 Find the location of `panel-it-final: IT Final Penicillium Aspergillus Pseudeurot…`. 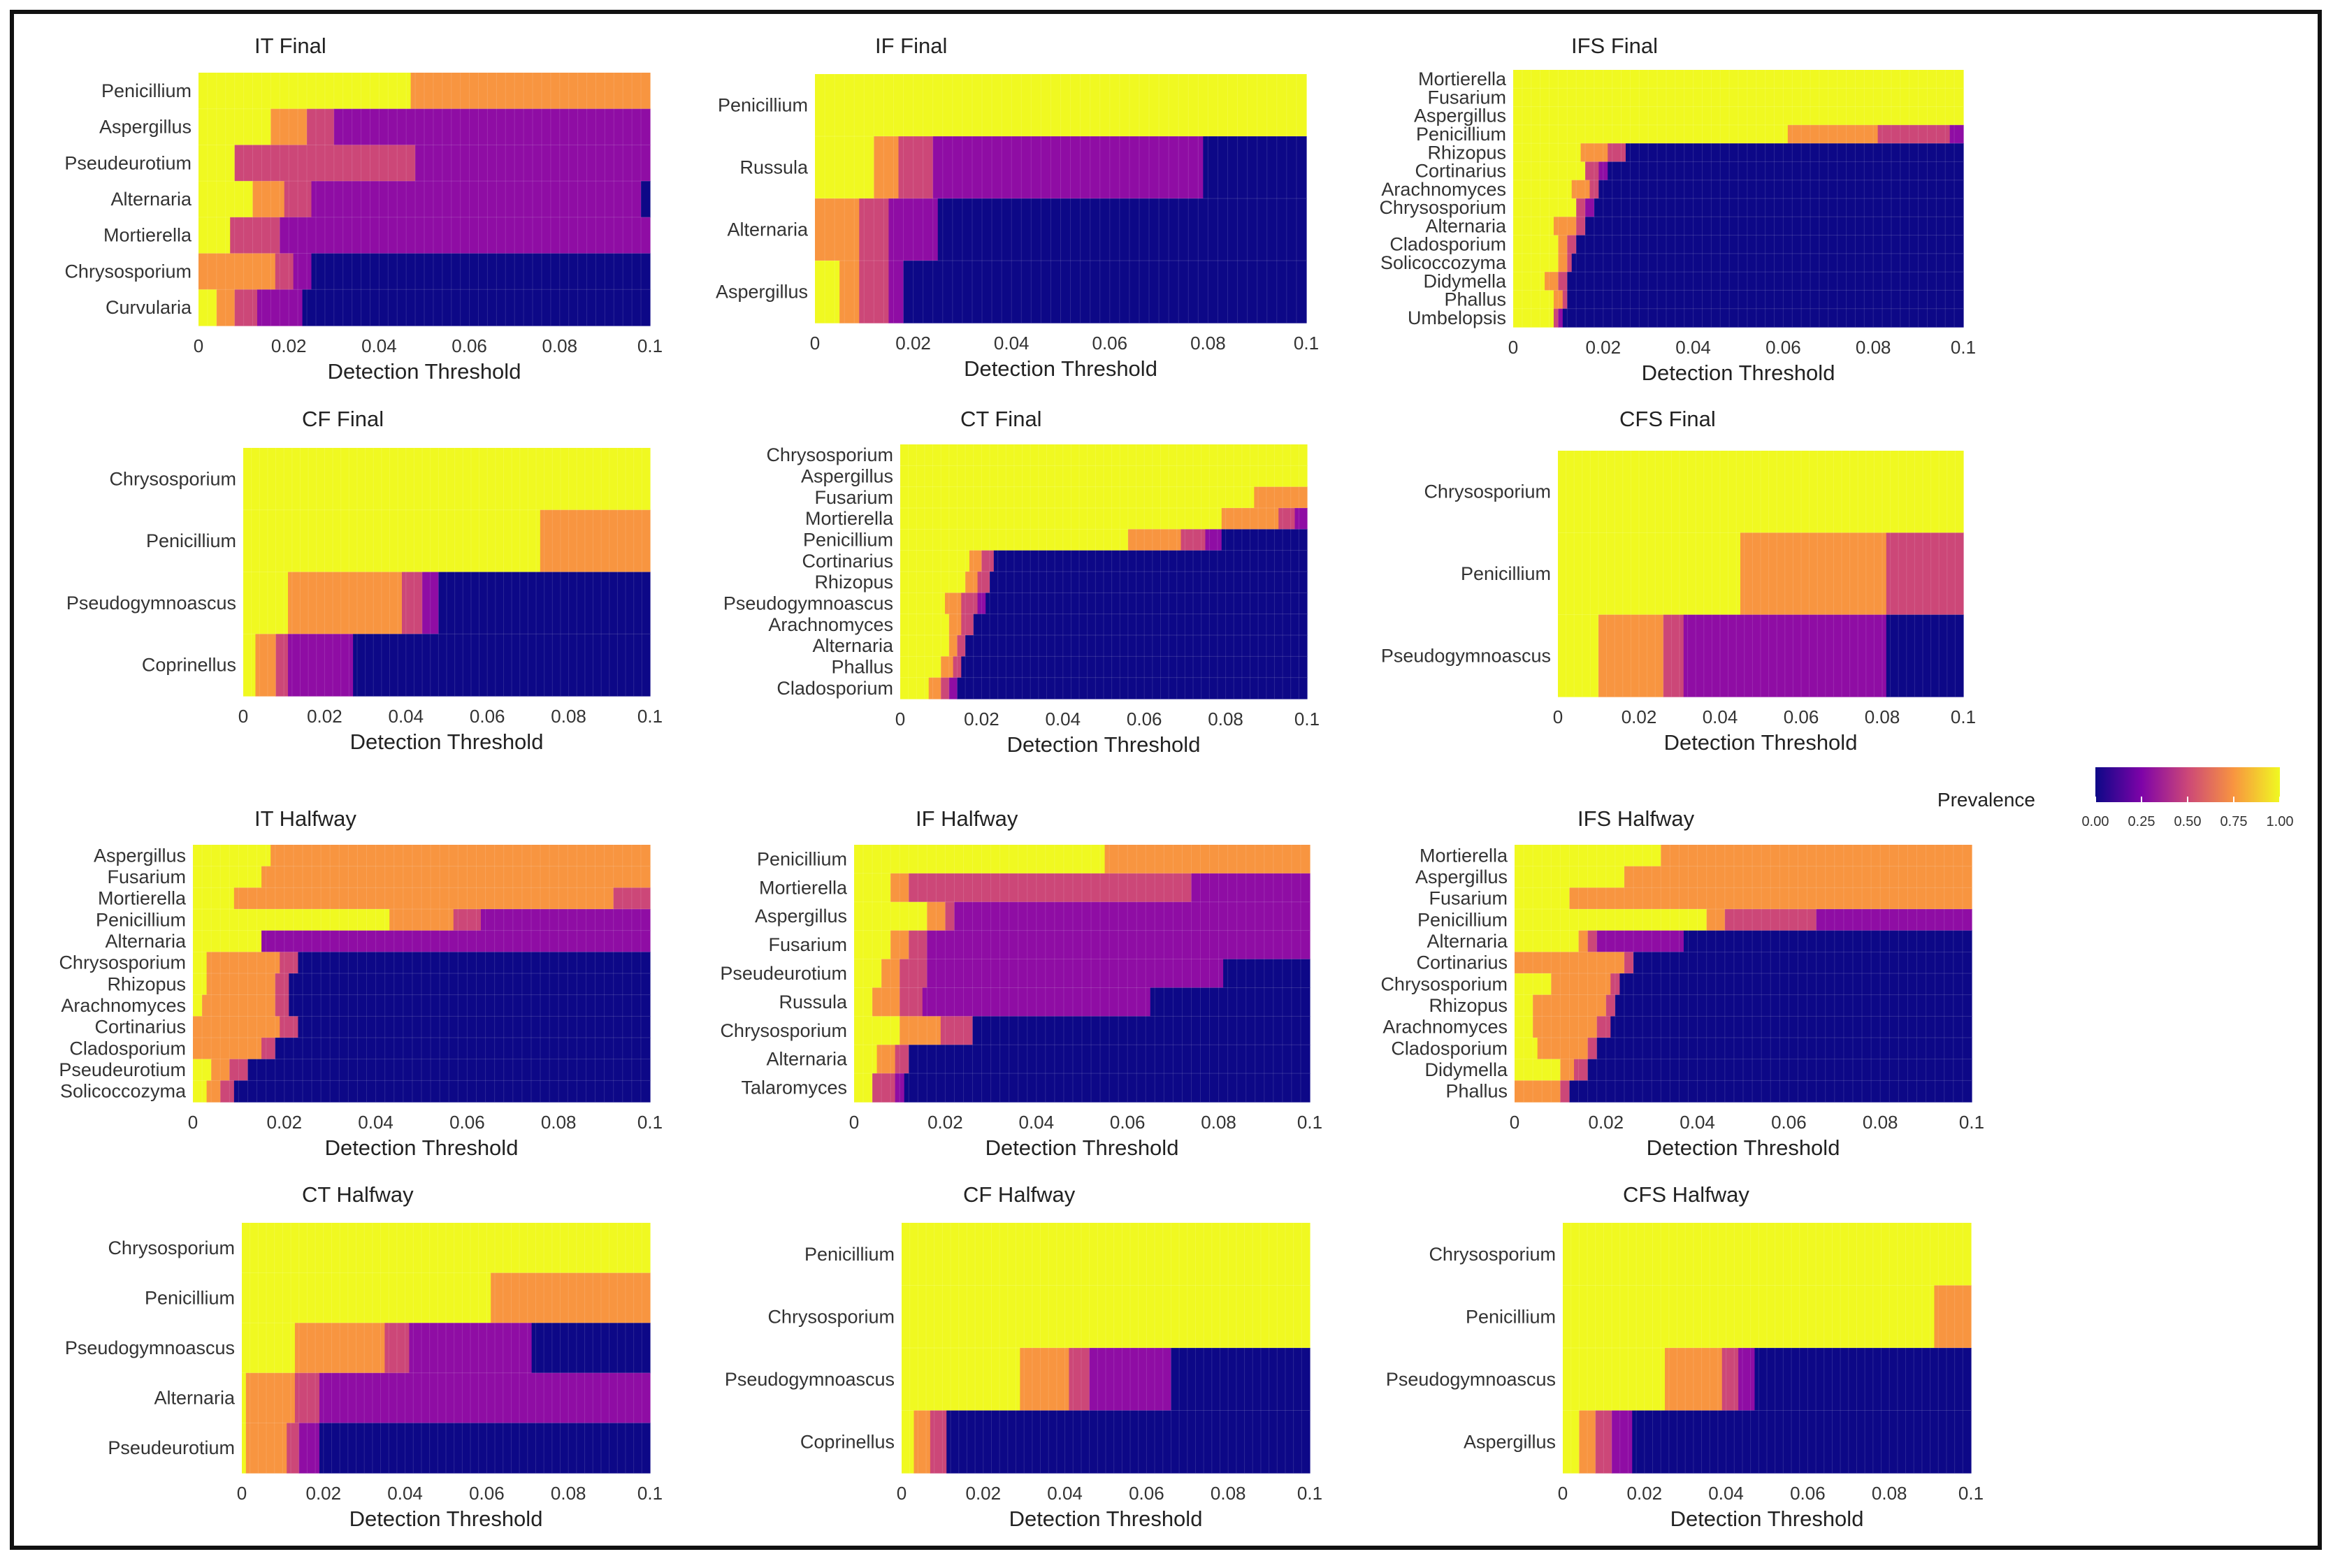

panel-it-final: IT Final Penicillium Aspergillus Pseudeurot… is located at coordinates (364, 209).